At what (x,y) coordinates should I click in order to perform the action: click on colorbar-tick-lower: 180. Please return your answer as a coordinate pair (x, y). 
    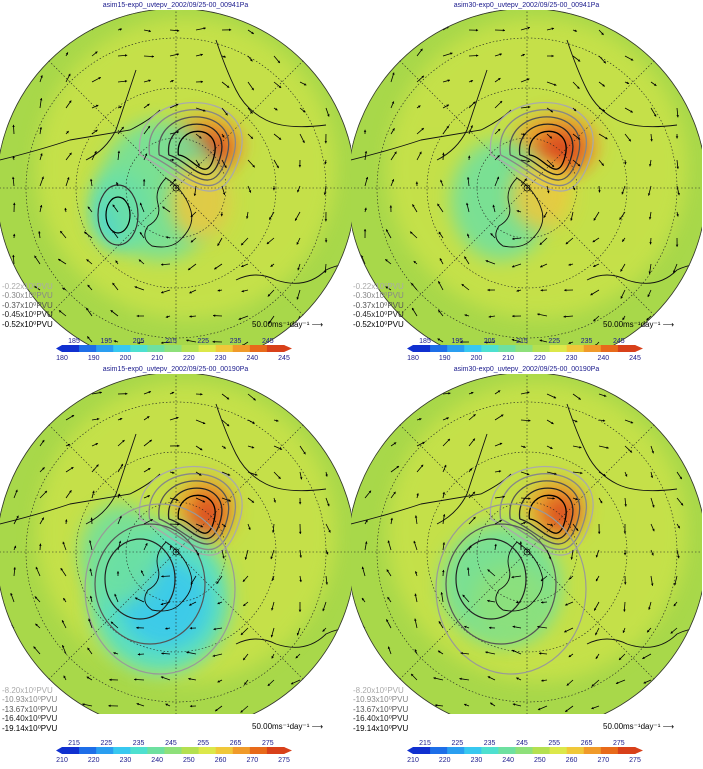
    Looking at the image, I should click on (62, 358).